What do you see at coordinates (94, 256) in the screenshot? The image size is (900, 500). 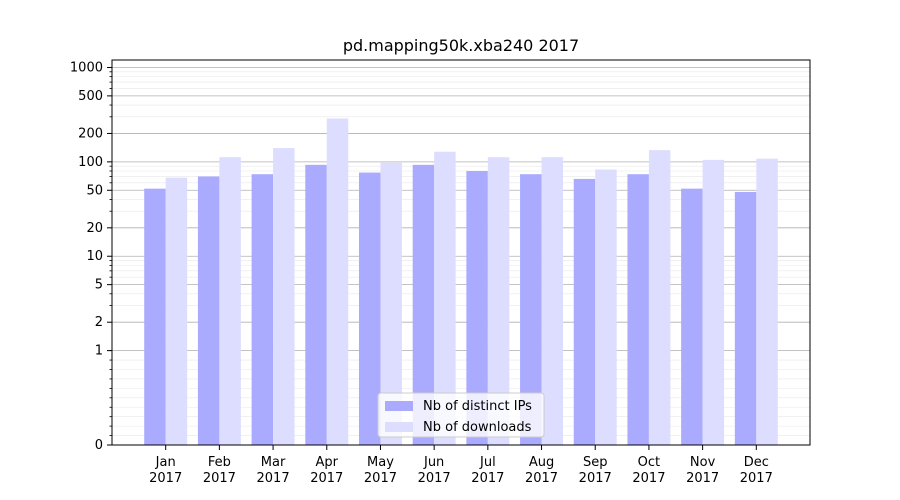 I see `y-tick-label: 10` at bounding box center [94, 256].